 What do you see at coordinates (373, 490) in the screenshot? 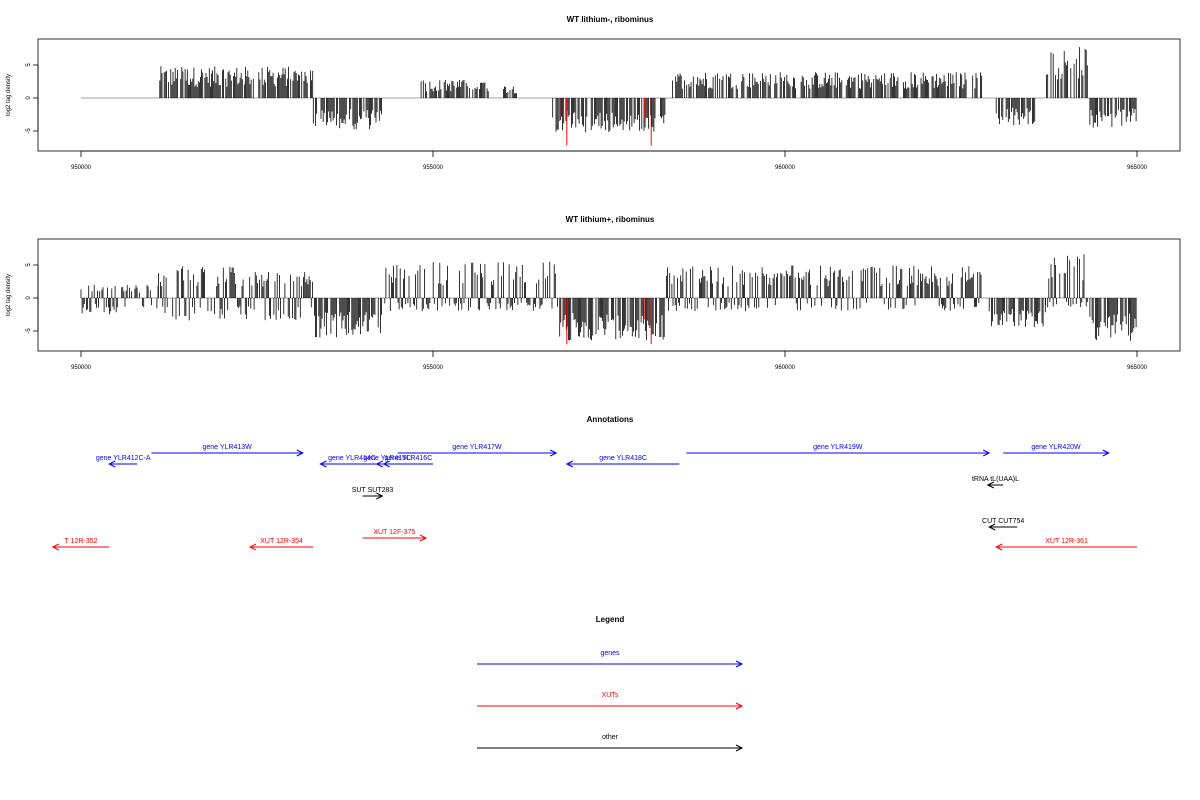
I see `feature-label: SUT SUT283` at bounding box center [373, 490].